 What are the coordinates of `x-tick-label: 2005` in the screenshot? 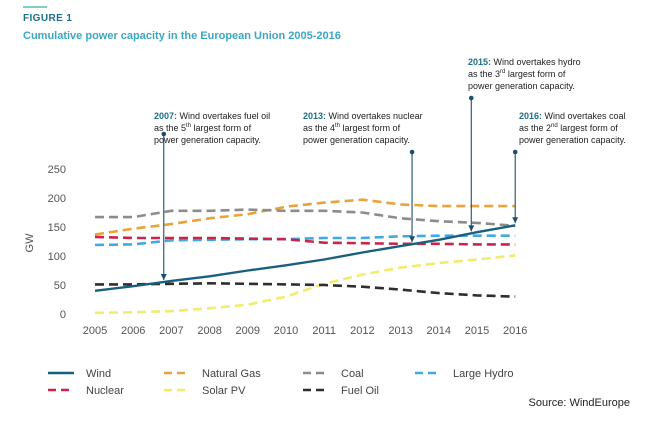 It's located at (95, 331).